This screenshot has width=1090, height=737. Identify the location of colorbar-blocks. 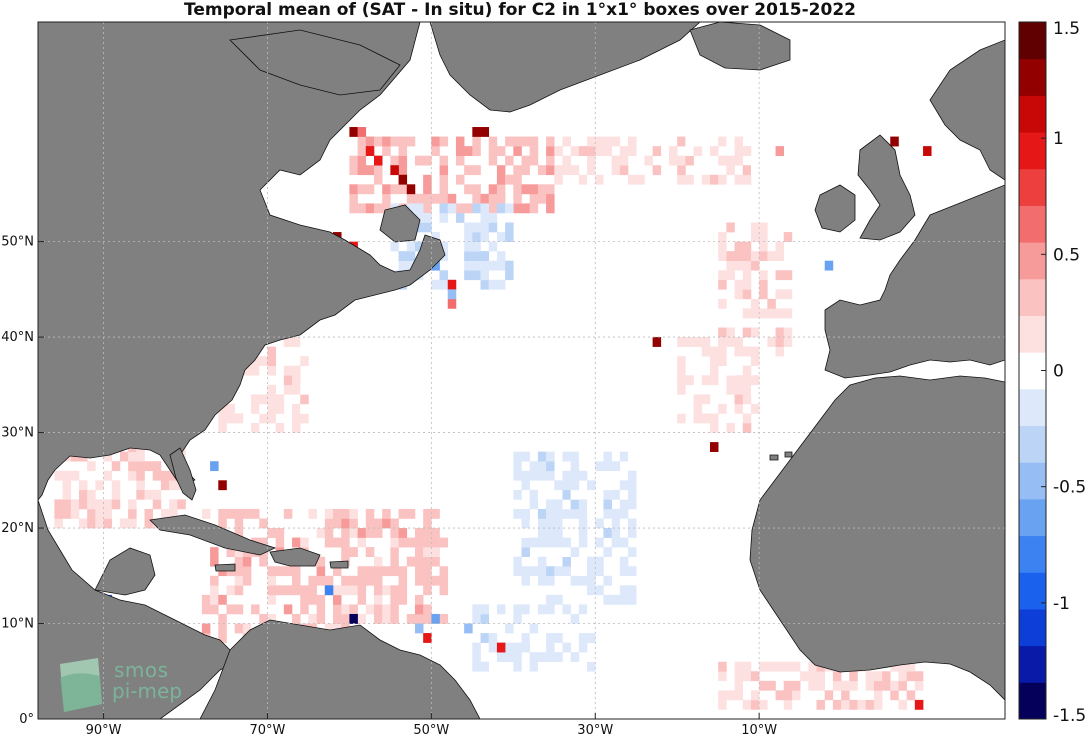
(1032, 371).